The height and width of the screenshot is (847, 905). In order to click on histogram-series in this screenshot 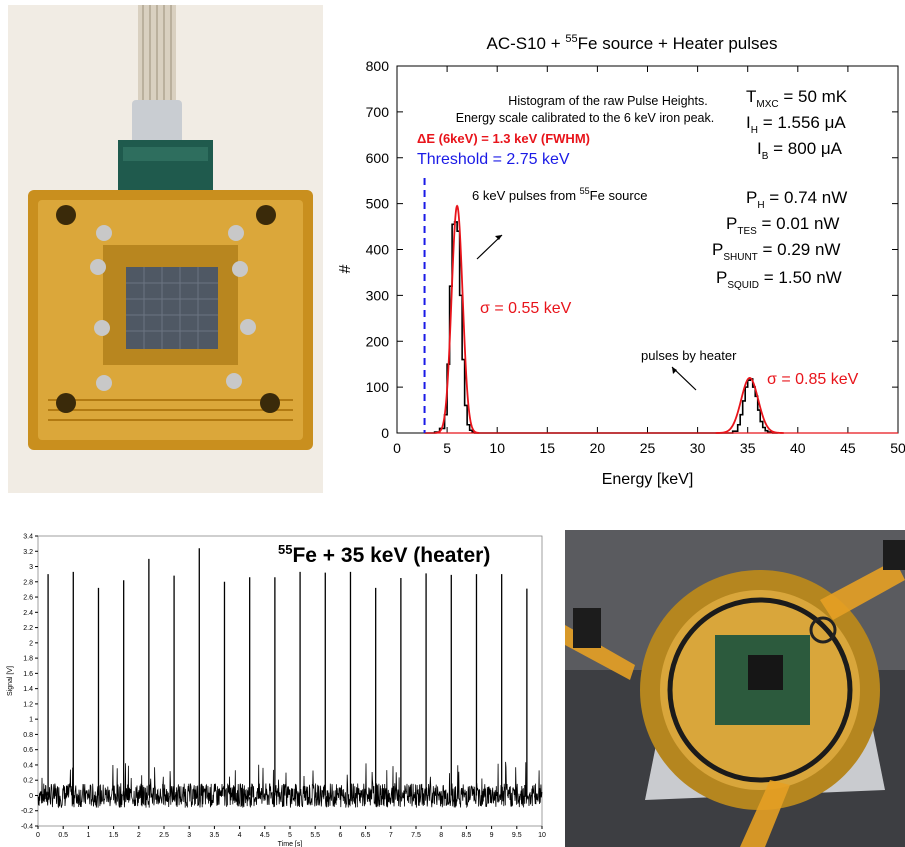, I will do `click(661, 319)`.